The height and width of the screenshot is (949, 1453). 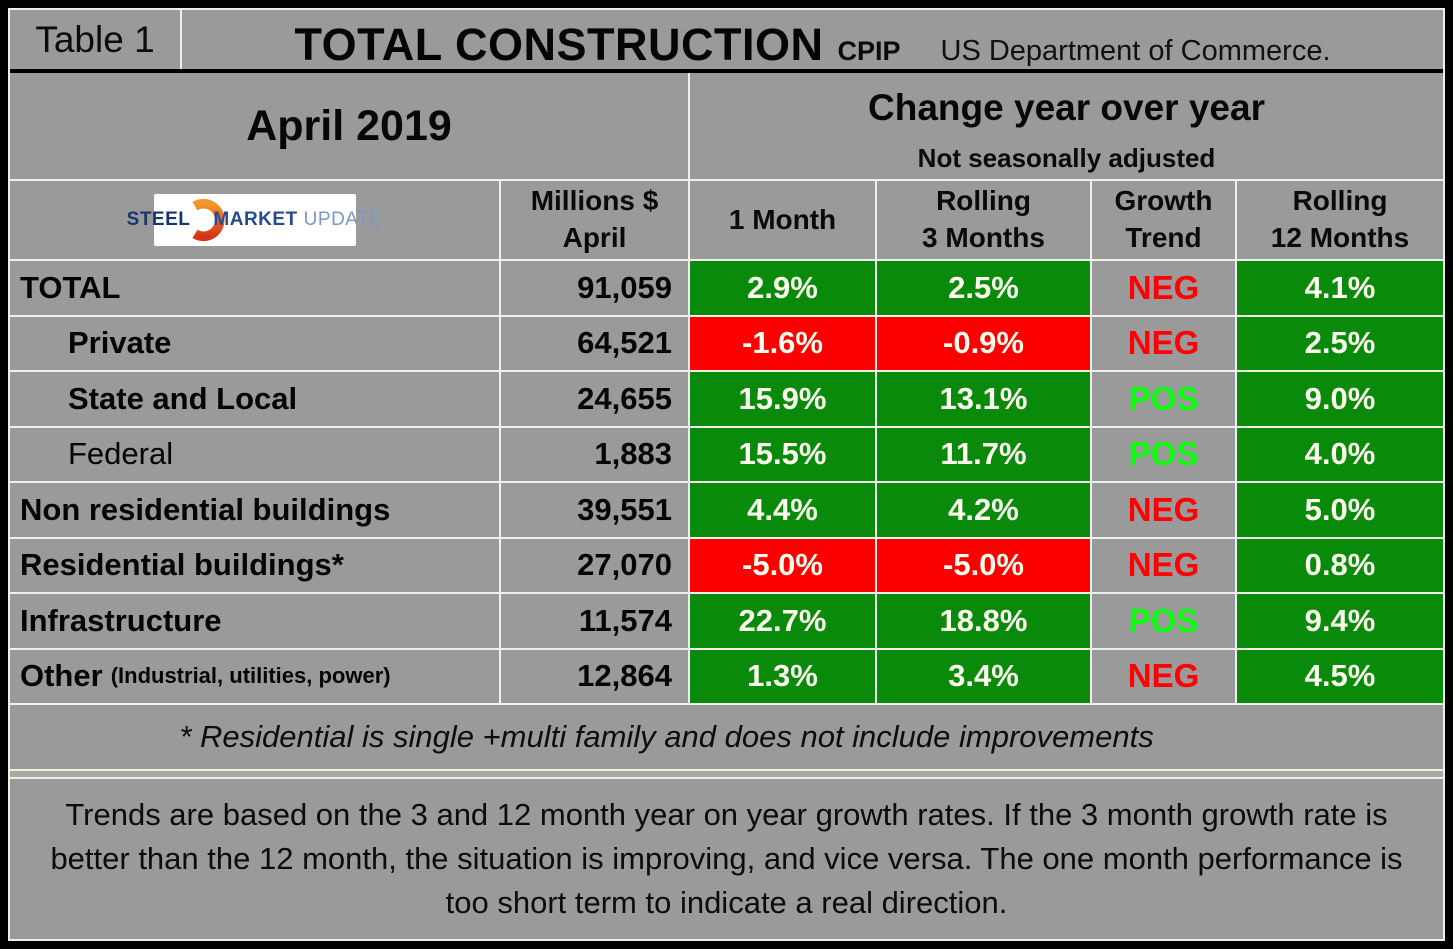 I want to click on one-month-value-cell: -1.6%, so click(x=782, y=343).